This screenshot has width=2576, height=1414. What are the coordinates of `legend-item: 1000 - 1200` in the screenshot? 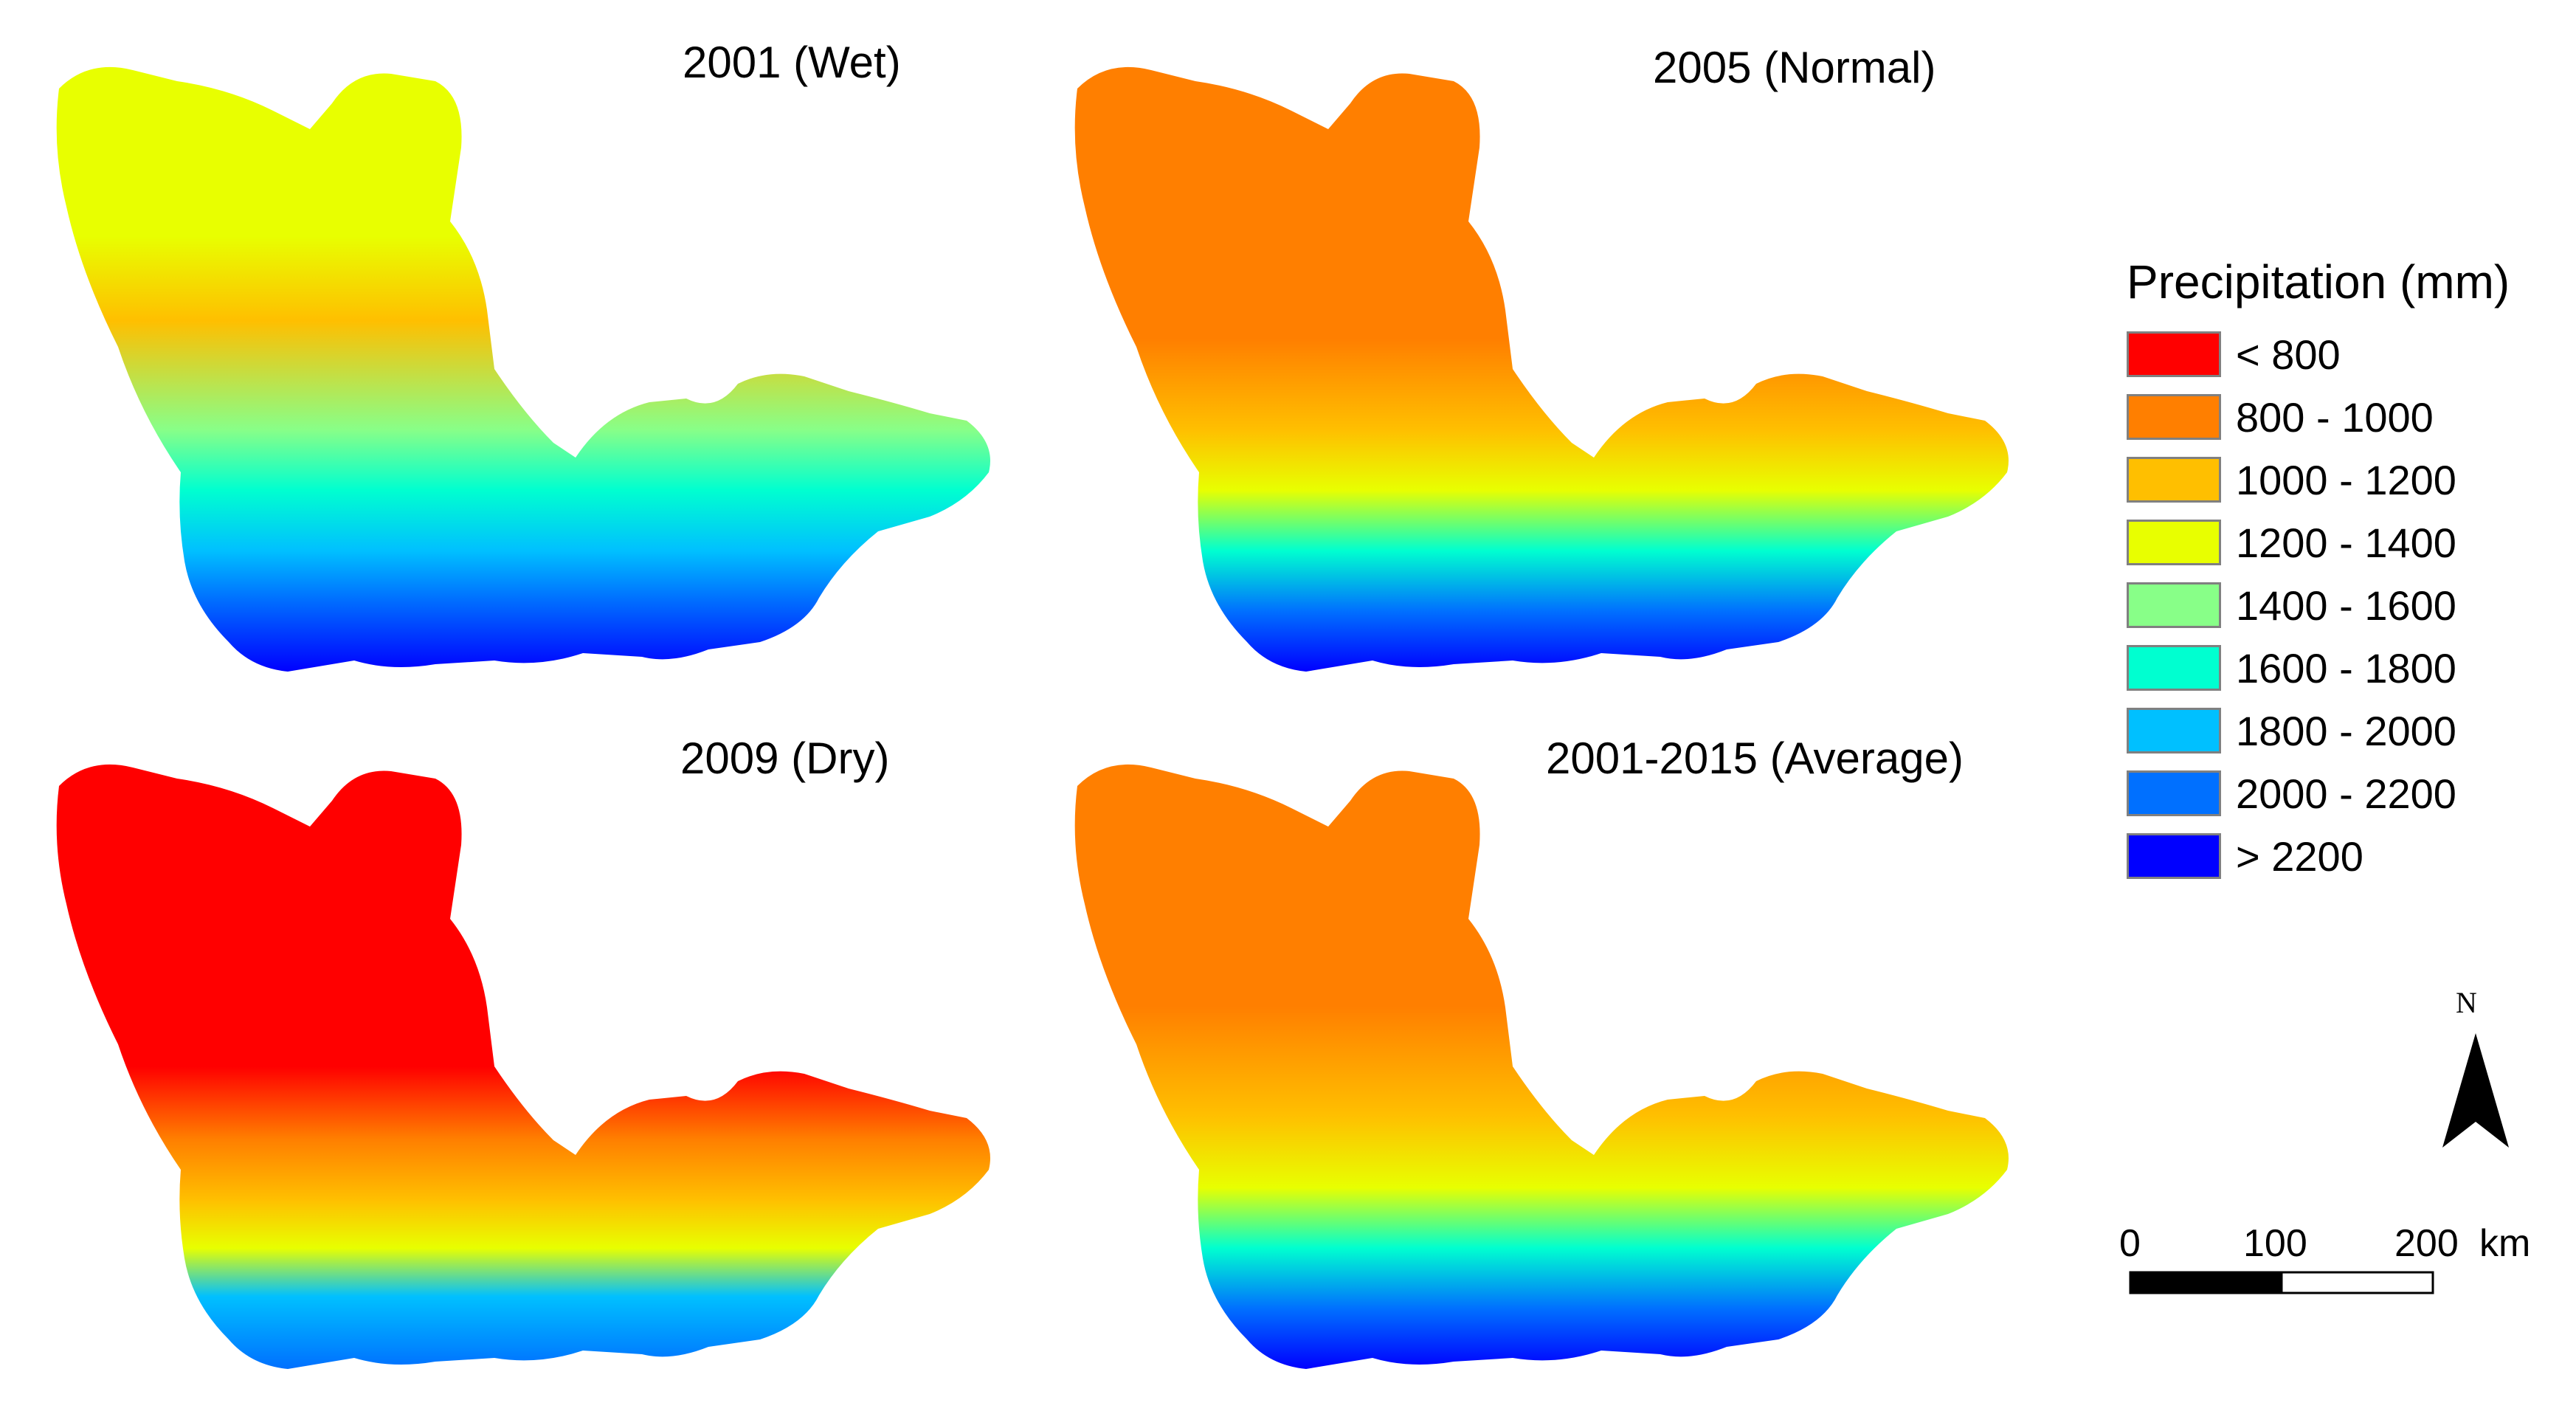 It's located at (2291, 480).